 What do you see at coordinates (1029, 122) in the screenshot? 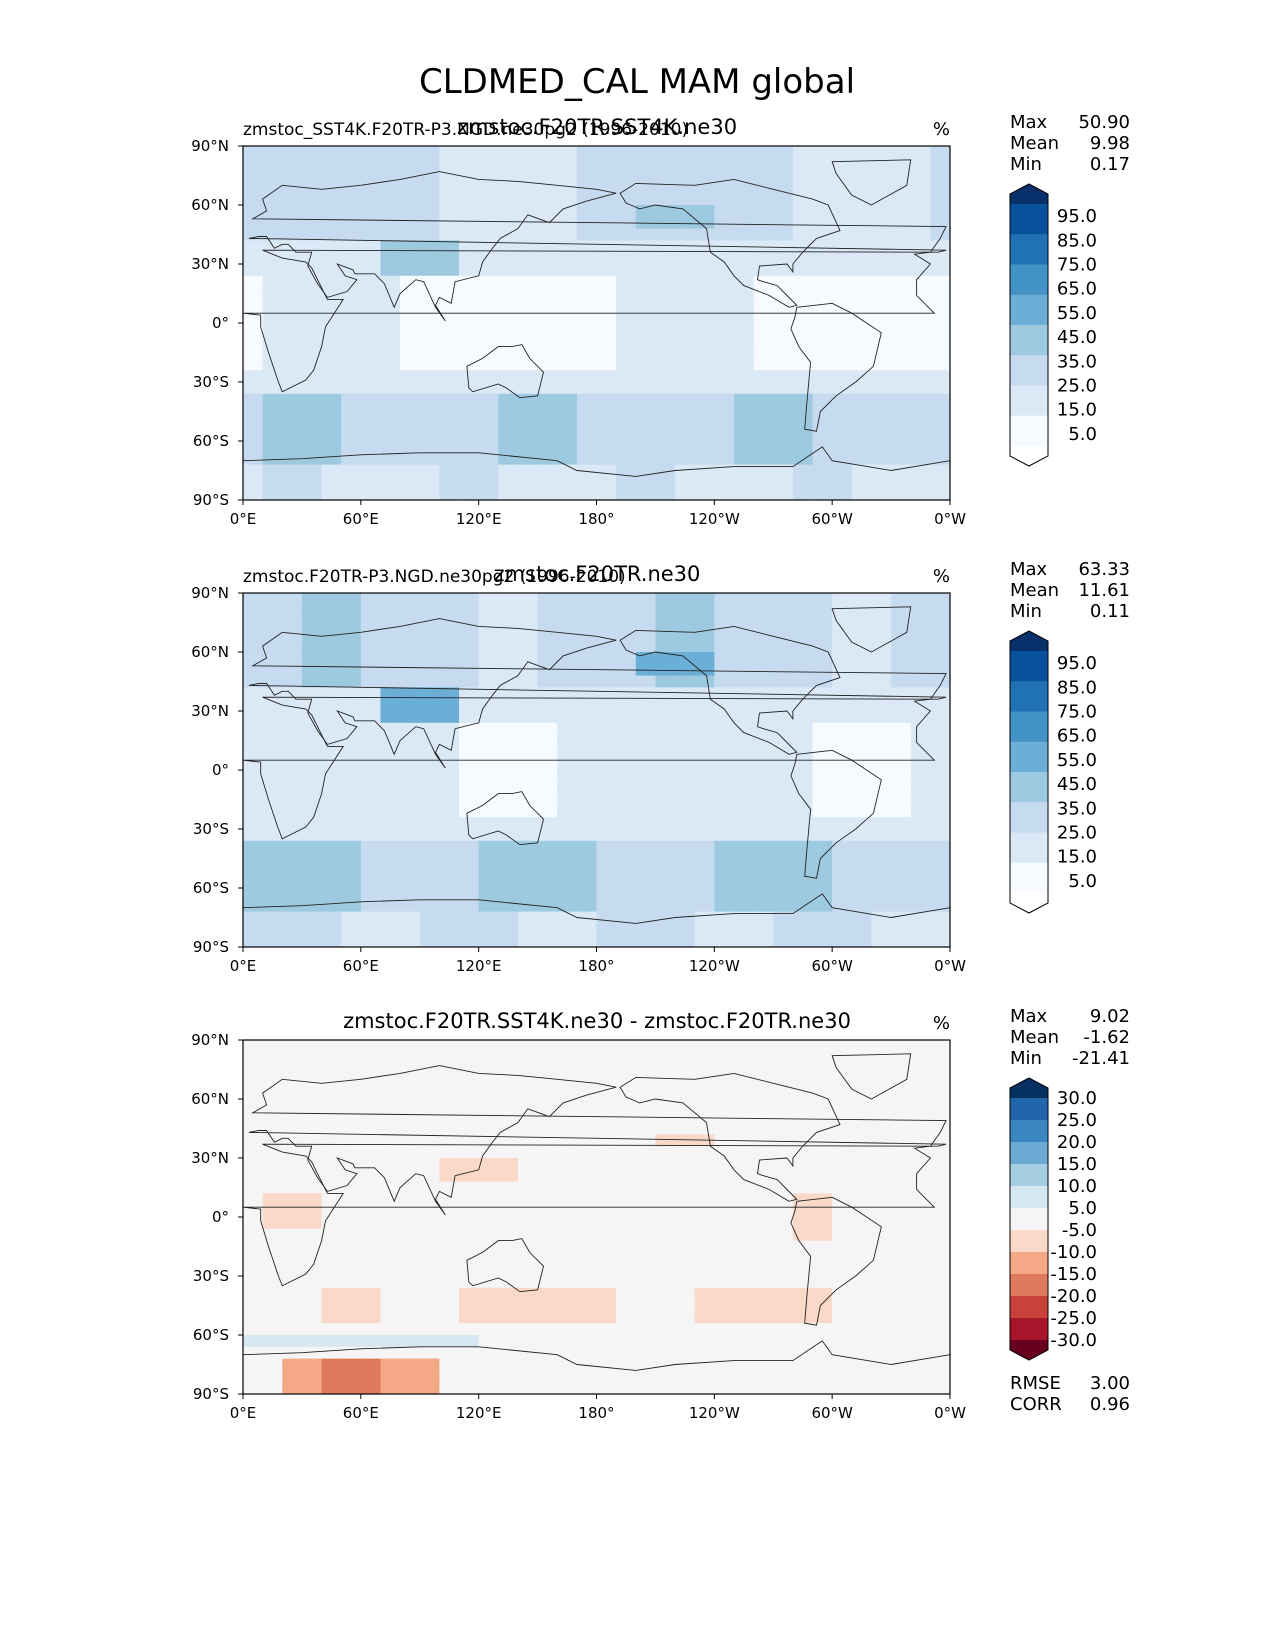
I see `stat-label: Max` at bounding box center [1029, 122].